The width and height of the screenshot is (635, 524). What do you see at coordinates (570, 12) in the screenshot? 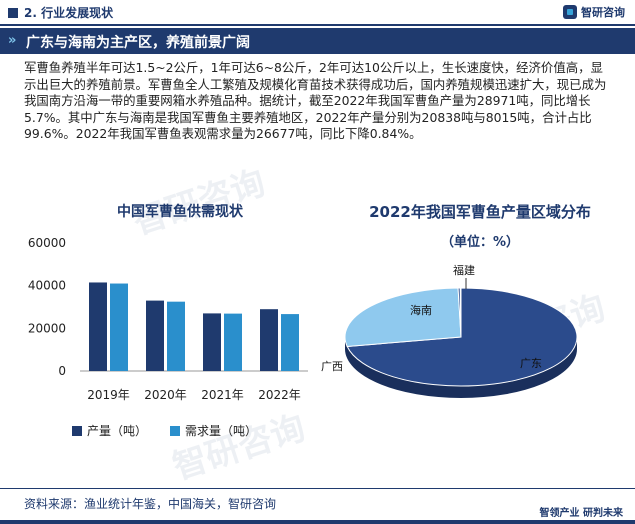
I see `brand-logo-icon` at bounding box center [570, 12].